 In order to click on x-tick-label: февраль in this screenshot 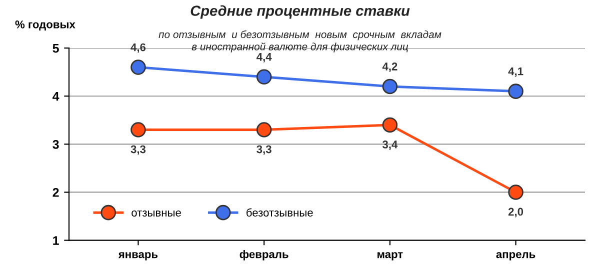, I will do `click(264, 255)`.